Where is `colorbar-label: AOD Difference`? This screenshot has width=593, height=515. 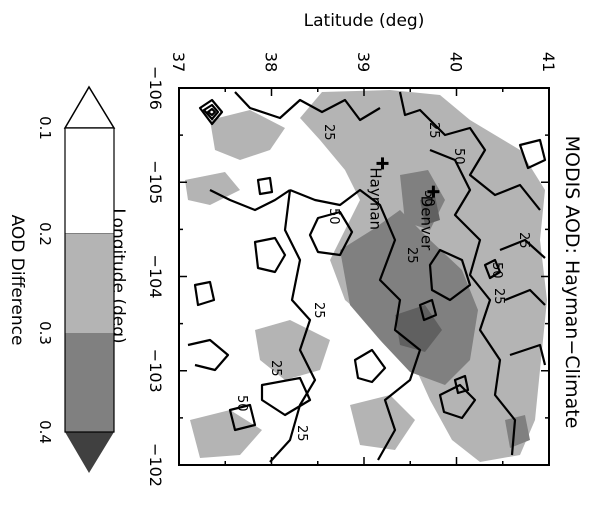 colorbar-label: AOD Difference is located at coordinates (17, 280).